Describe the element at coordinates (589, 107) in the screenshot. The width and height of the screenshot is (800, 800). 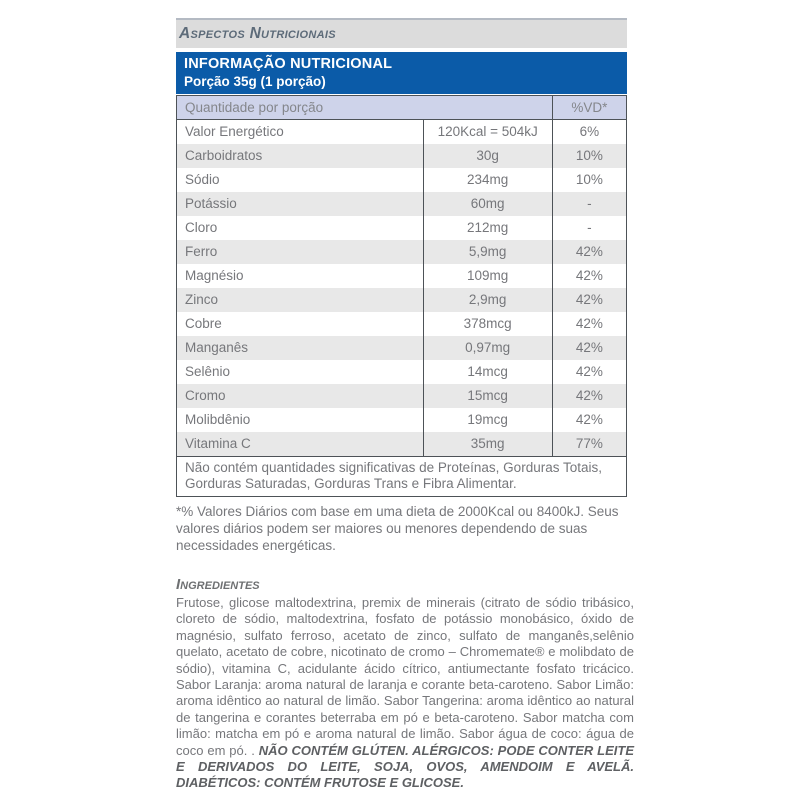
I see `daily-value-header: %VD*` at that location.